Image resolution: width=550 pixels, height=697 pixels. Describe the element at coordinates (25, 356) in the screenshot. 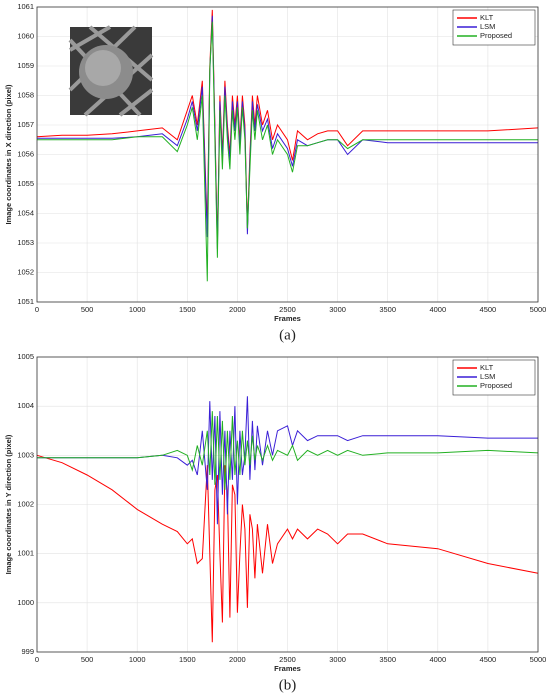

I see `y-tick-label: 1005` at that location.